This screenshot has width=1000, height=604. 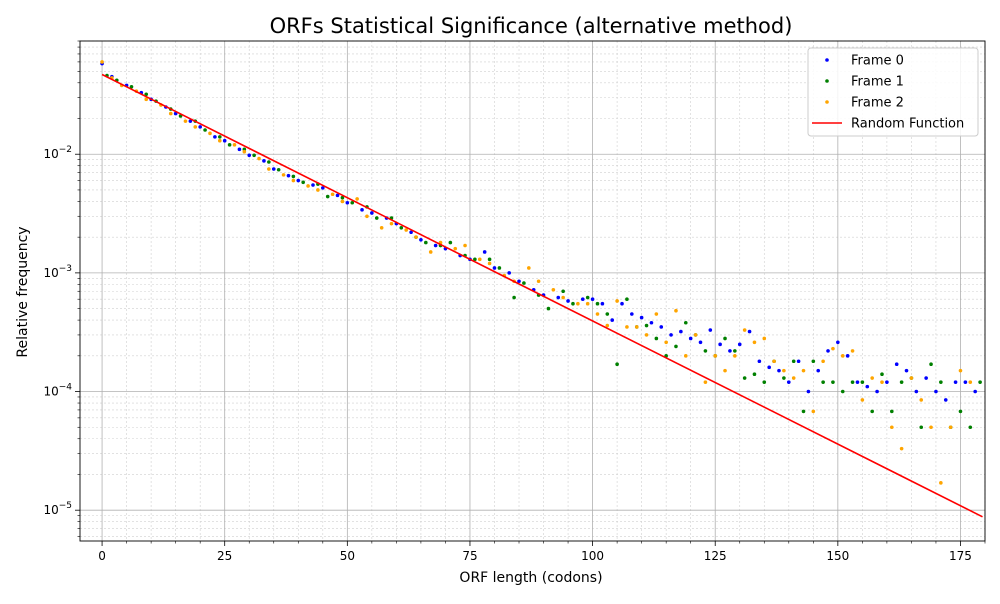 What do you see at coordinates (530, 578) in the screenshot?
I see `x-axis-label: ORF length (codons)` at bounding box center [530, 578].